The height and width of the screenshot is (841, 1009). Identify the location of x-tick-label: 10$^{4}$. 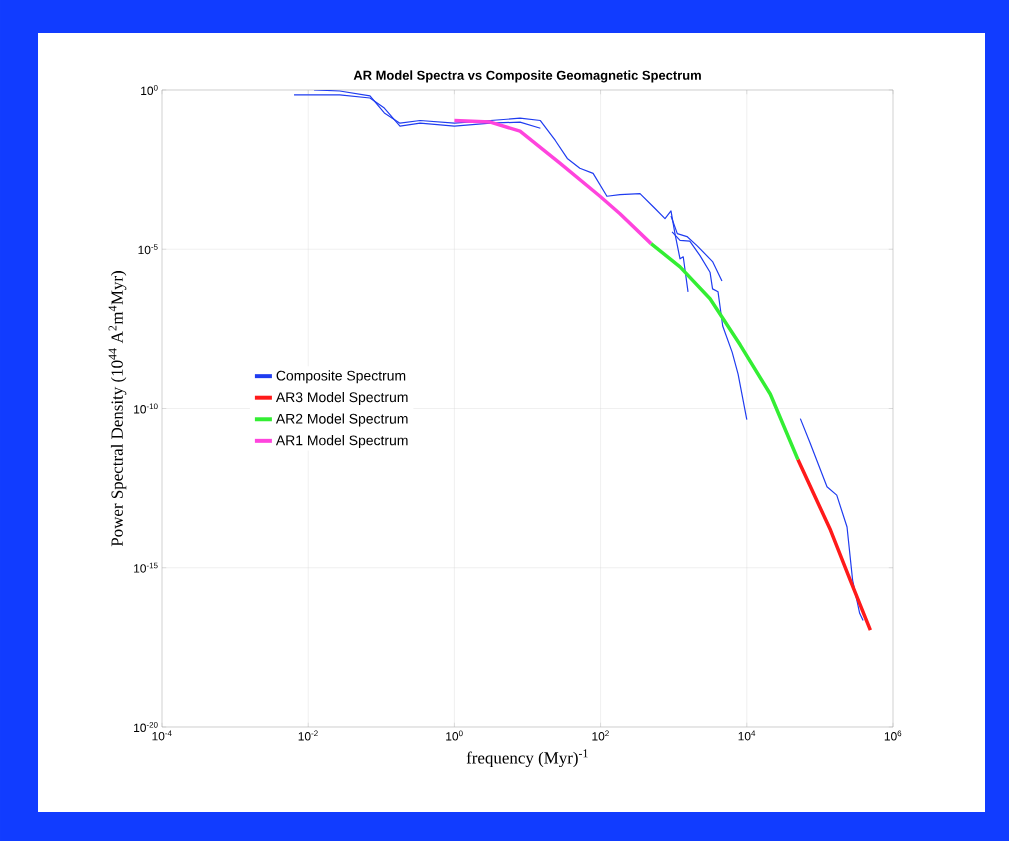
(747, 735).